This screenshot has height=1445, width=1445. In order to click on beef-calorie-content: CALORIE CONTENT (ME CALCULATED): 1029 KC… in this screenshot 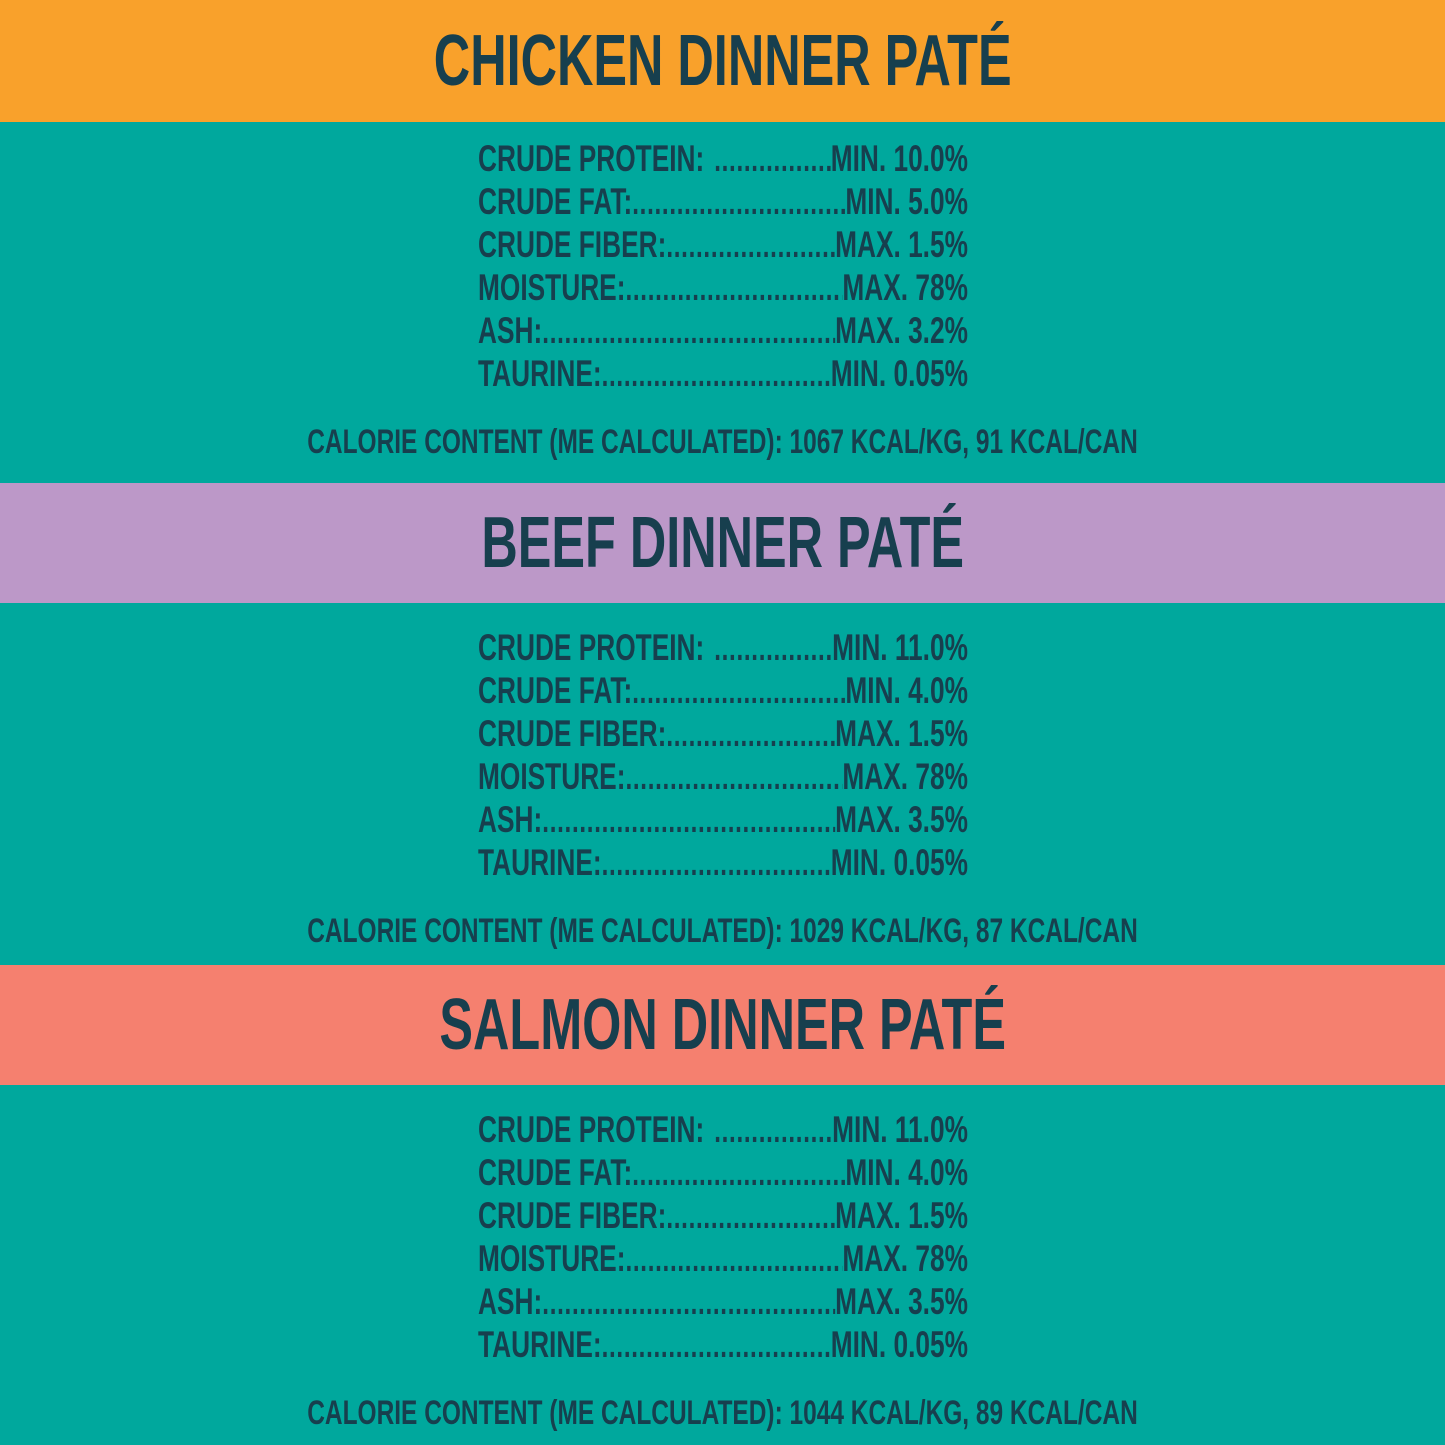, I will do `click(722, 931)`.